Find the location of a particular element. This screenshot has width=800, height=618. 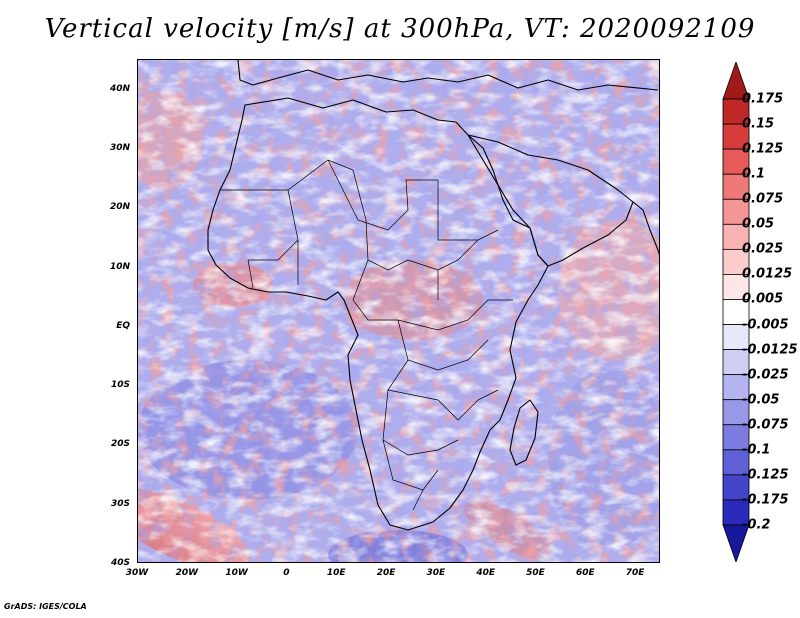

lon-label: 10E is located at coordinates (336, 573).